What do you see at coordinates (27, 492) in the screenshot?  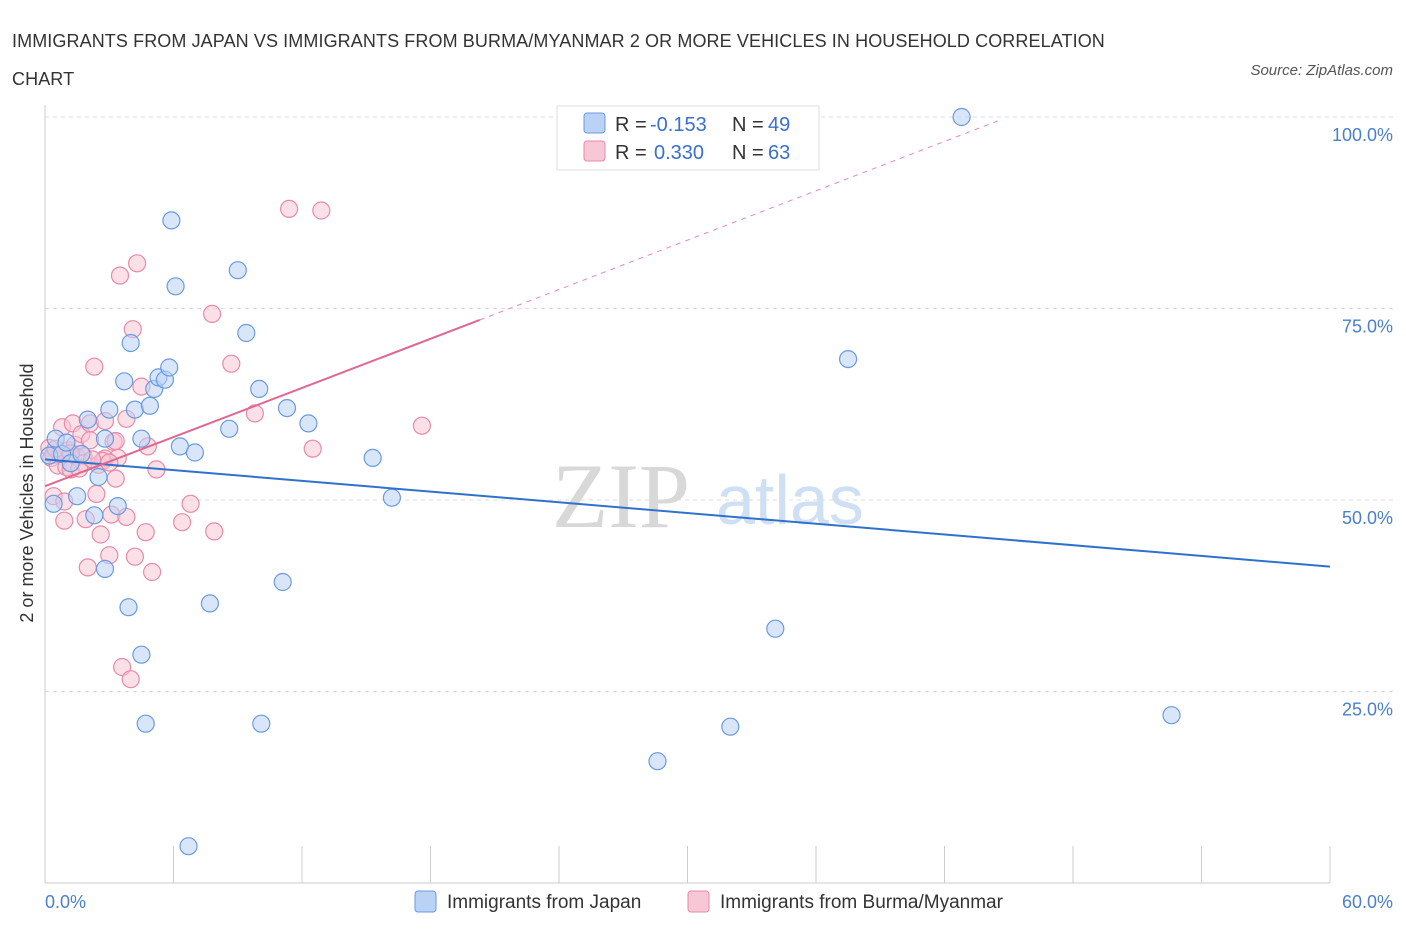 I see `y-axis-label: 2 or more Vehicles in Household` at bounding box center [27, 492].